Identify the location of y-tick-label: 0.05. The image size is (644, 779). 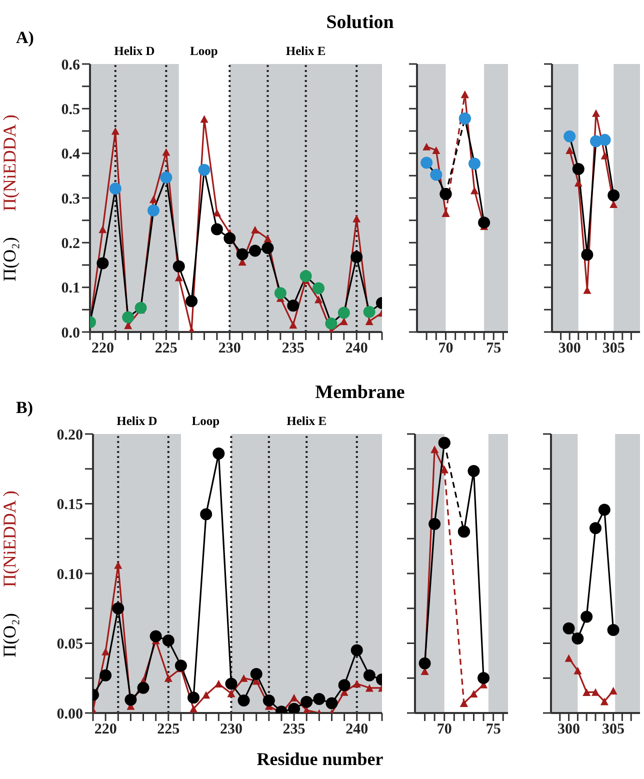
(69, 644).